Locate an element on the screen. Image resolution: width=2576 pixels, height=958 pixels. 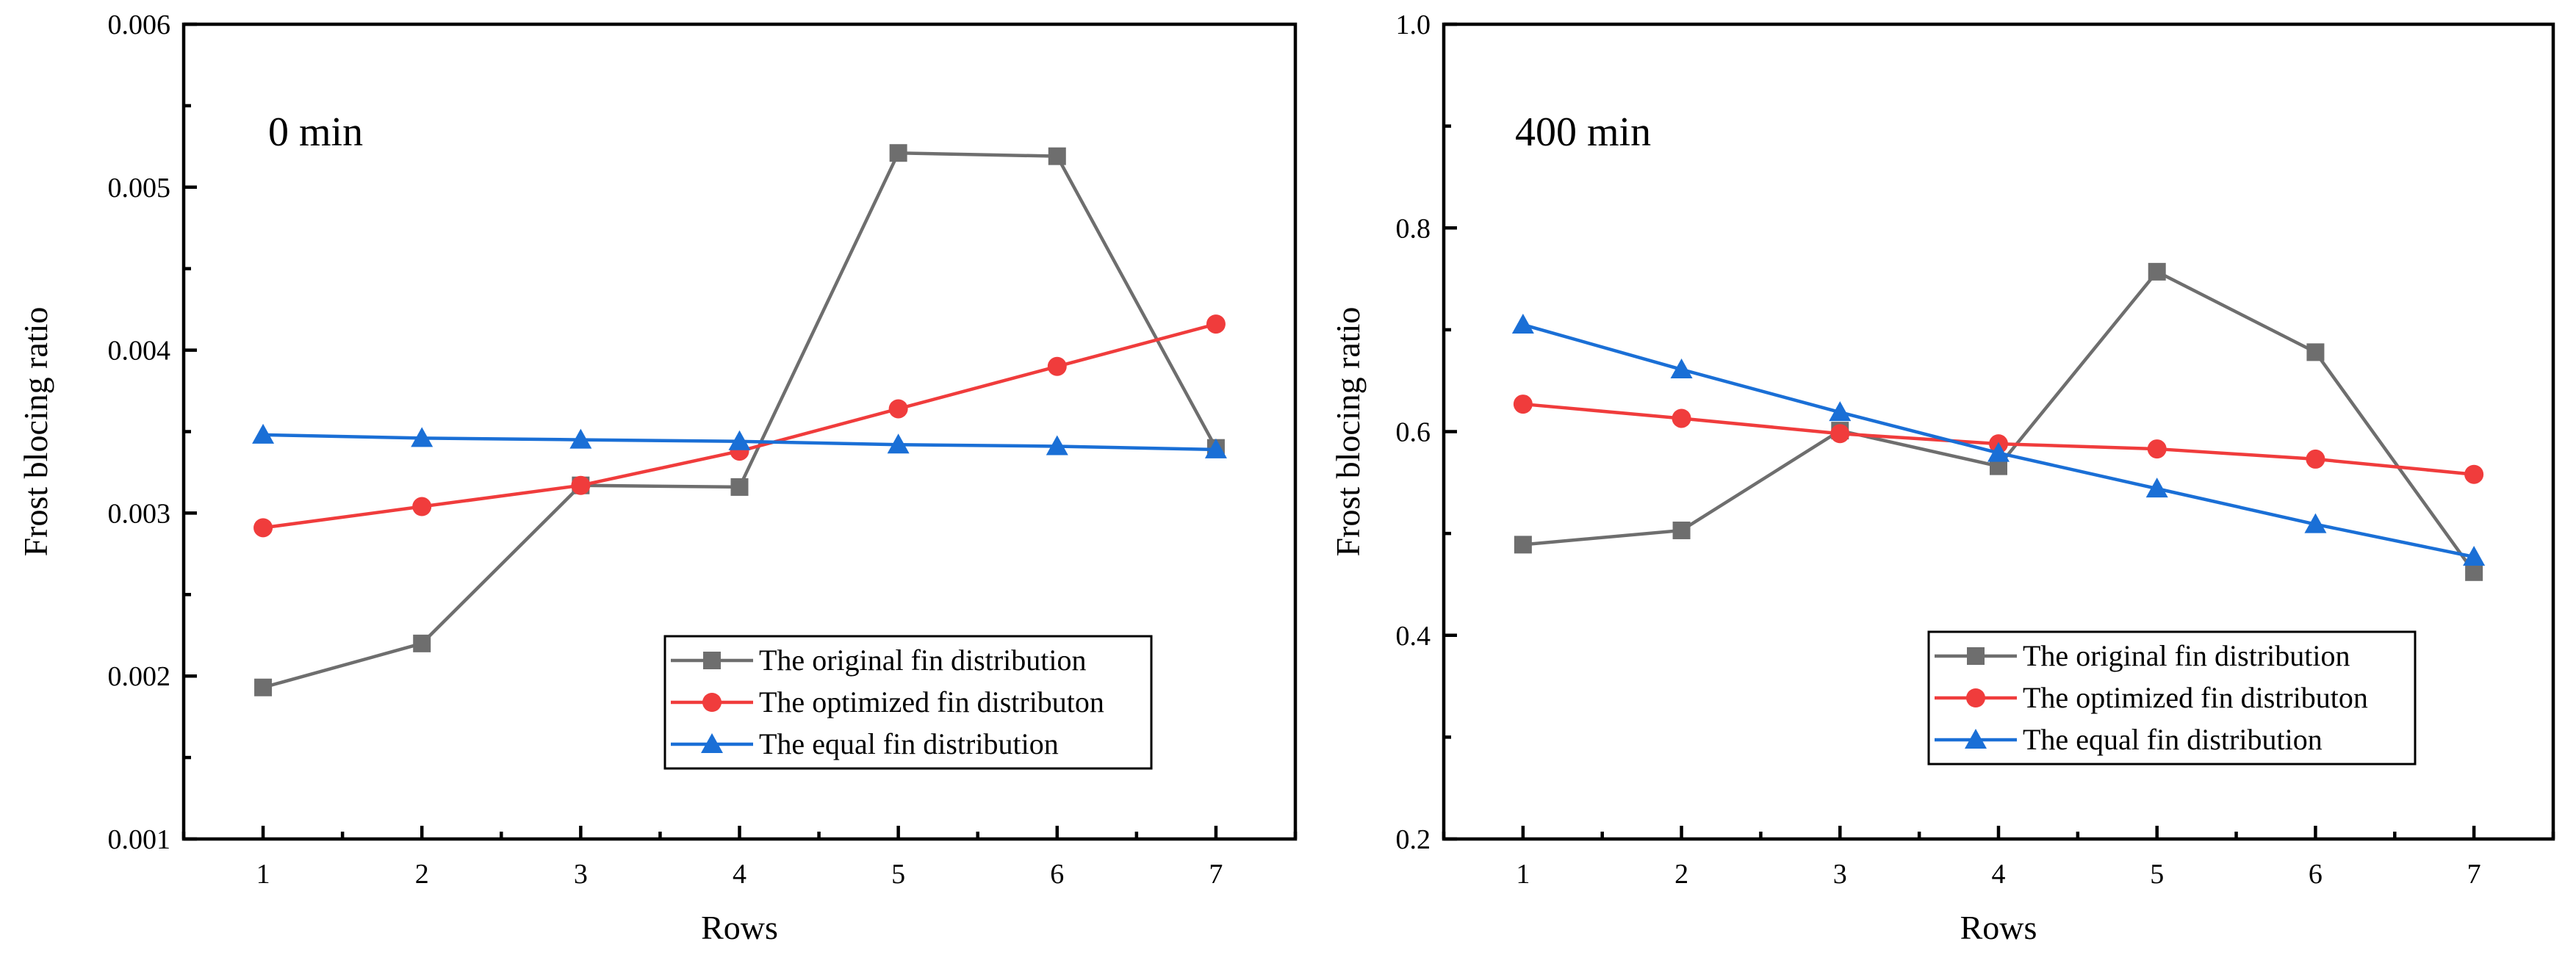
p0-legend-entry: The equal fin distribution is located at coordinates (909, 743).